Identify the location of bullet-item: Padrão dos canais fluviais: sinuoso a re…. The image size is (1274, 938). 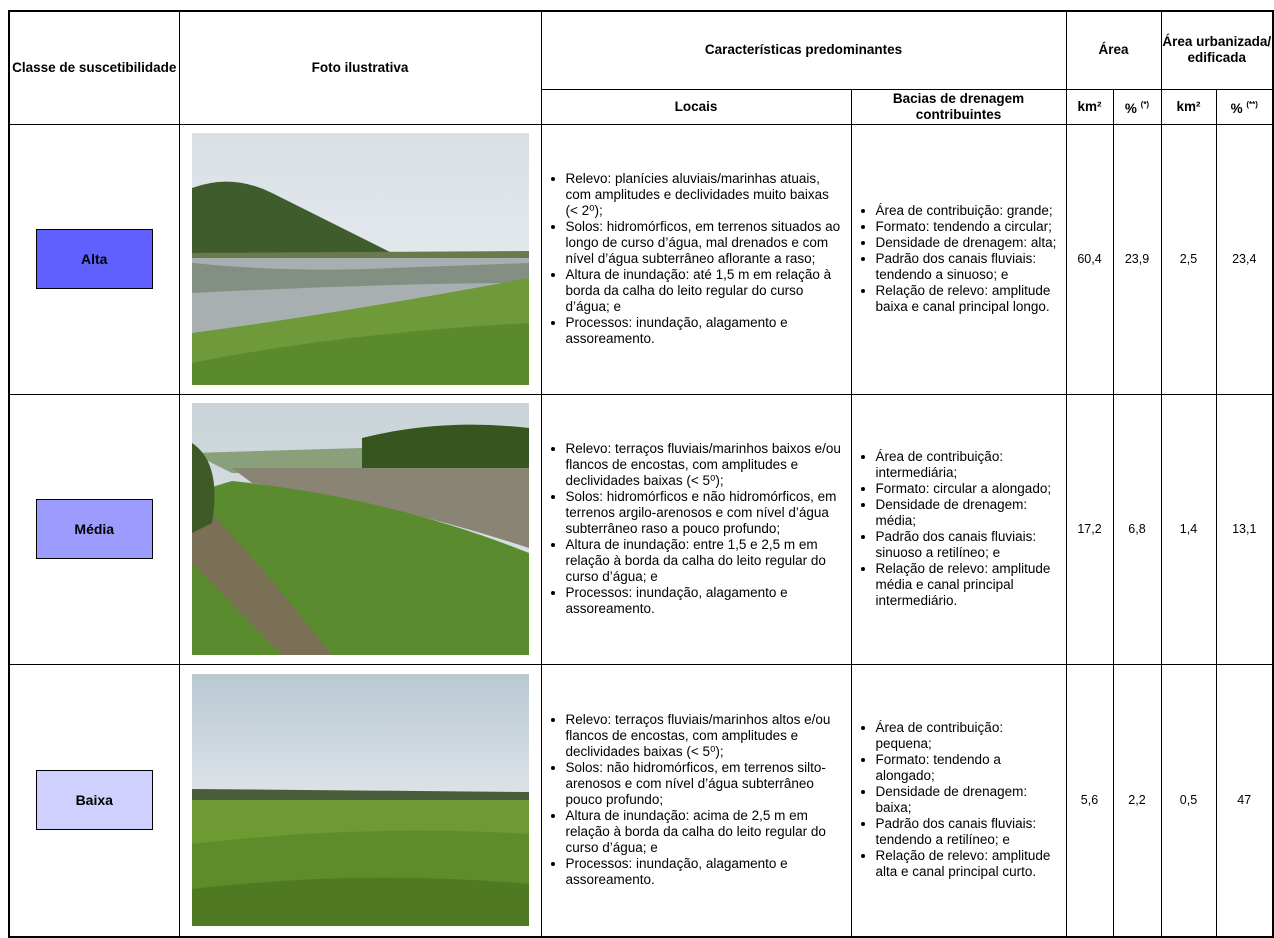
(968, 545).